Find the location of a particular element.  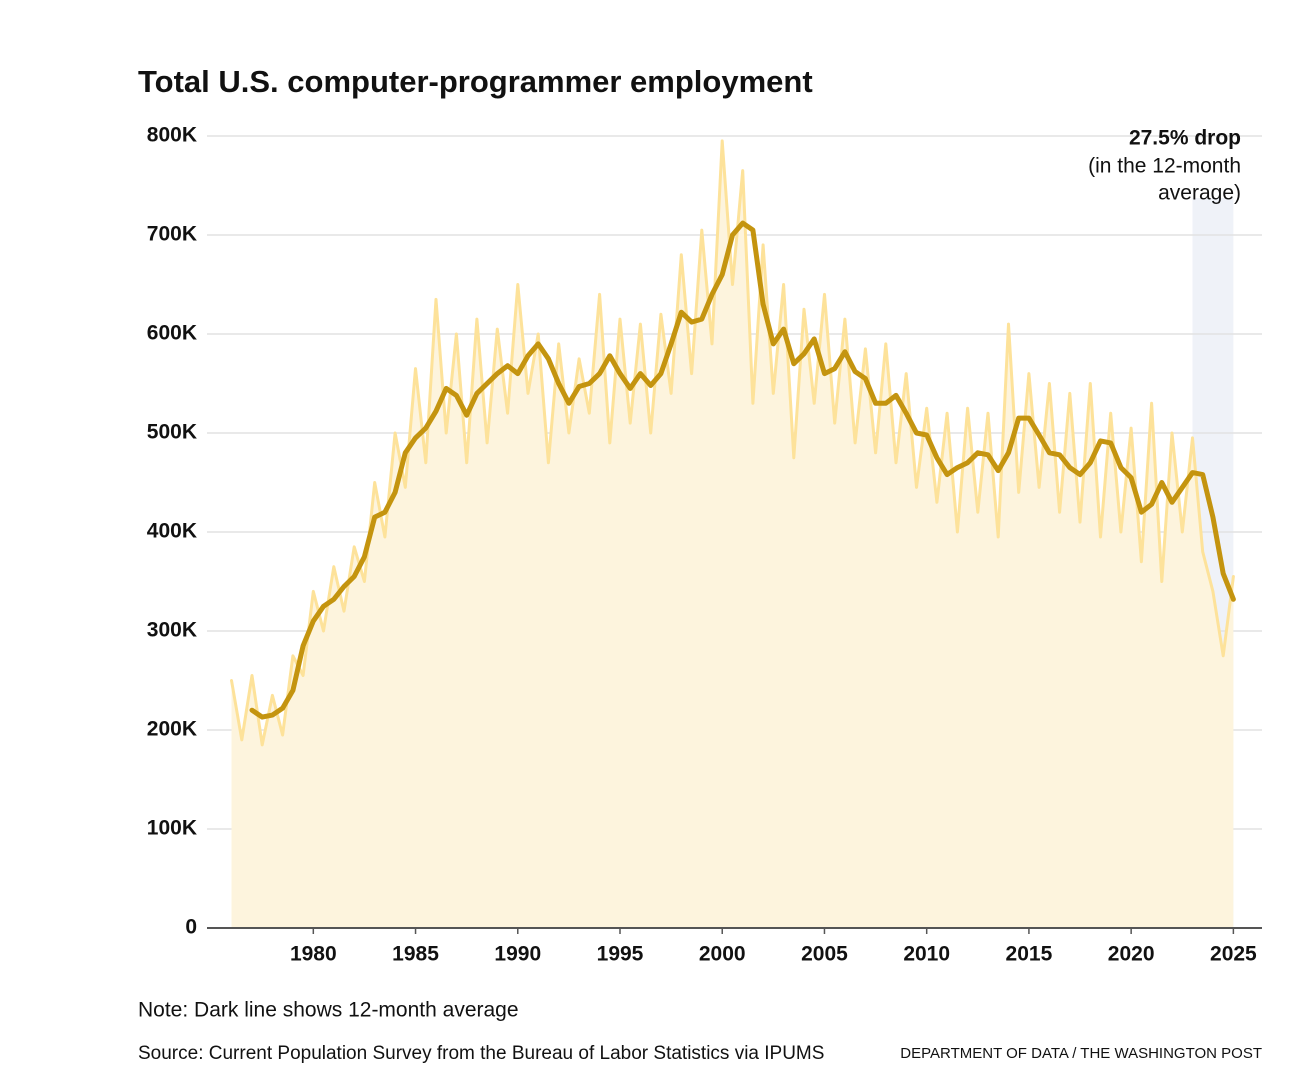

y-tick-label: 100K is located at coordinates (172, 828).